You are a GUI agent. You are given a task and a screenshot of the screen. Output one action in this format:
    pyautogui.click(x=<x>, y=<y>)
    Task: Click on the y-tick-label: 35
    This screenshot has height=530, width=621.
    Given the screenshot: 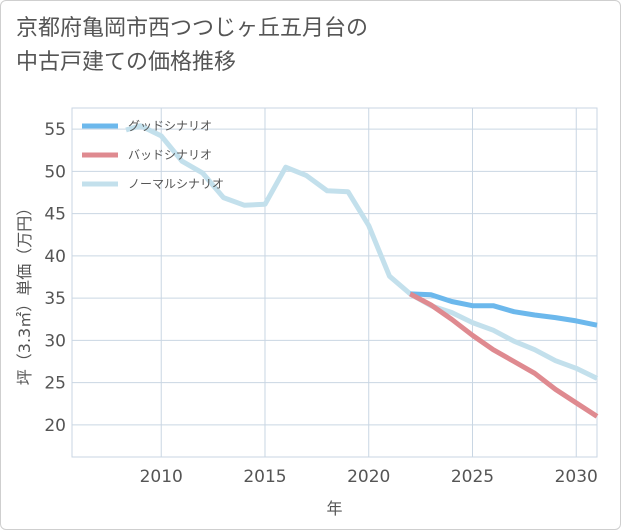 What is the action you would take?
    pyautogui.click(x=55, y=299)
    